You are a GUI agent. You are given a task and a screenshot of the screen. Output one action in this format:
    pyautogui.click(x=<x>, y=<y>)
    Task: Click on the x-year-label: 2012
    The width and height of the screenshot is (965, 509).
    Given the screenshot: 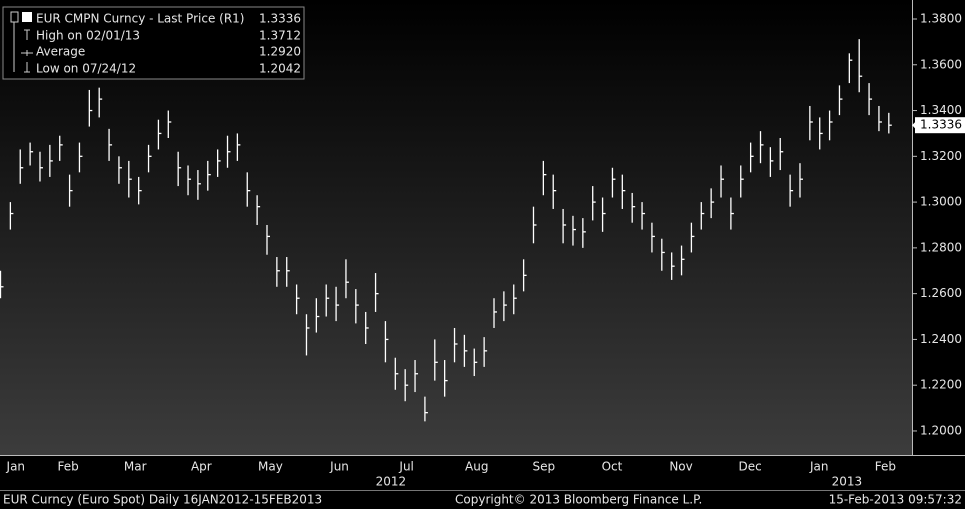 What is the action you would take?
    pyautogui.click(x=391, y=482)
    